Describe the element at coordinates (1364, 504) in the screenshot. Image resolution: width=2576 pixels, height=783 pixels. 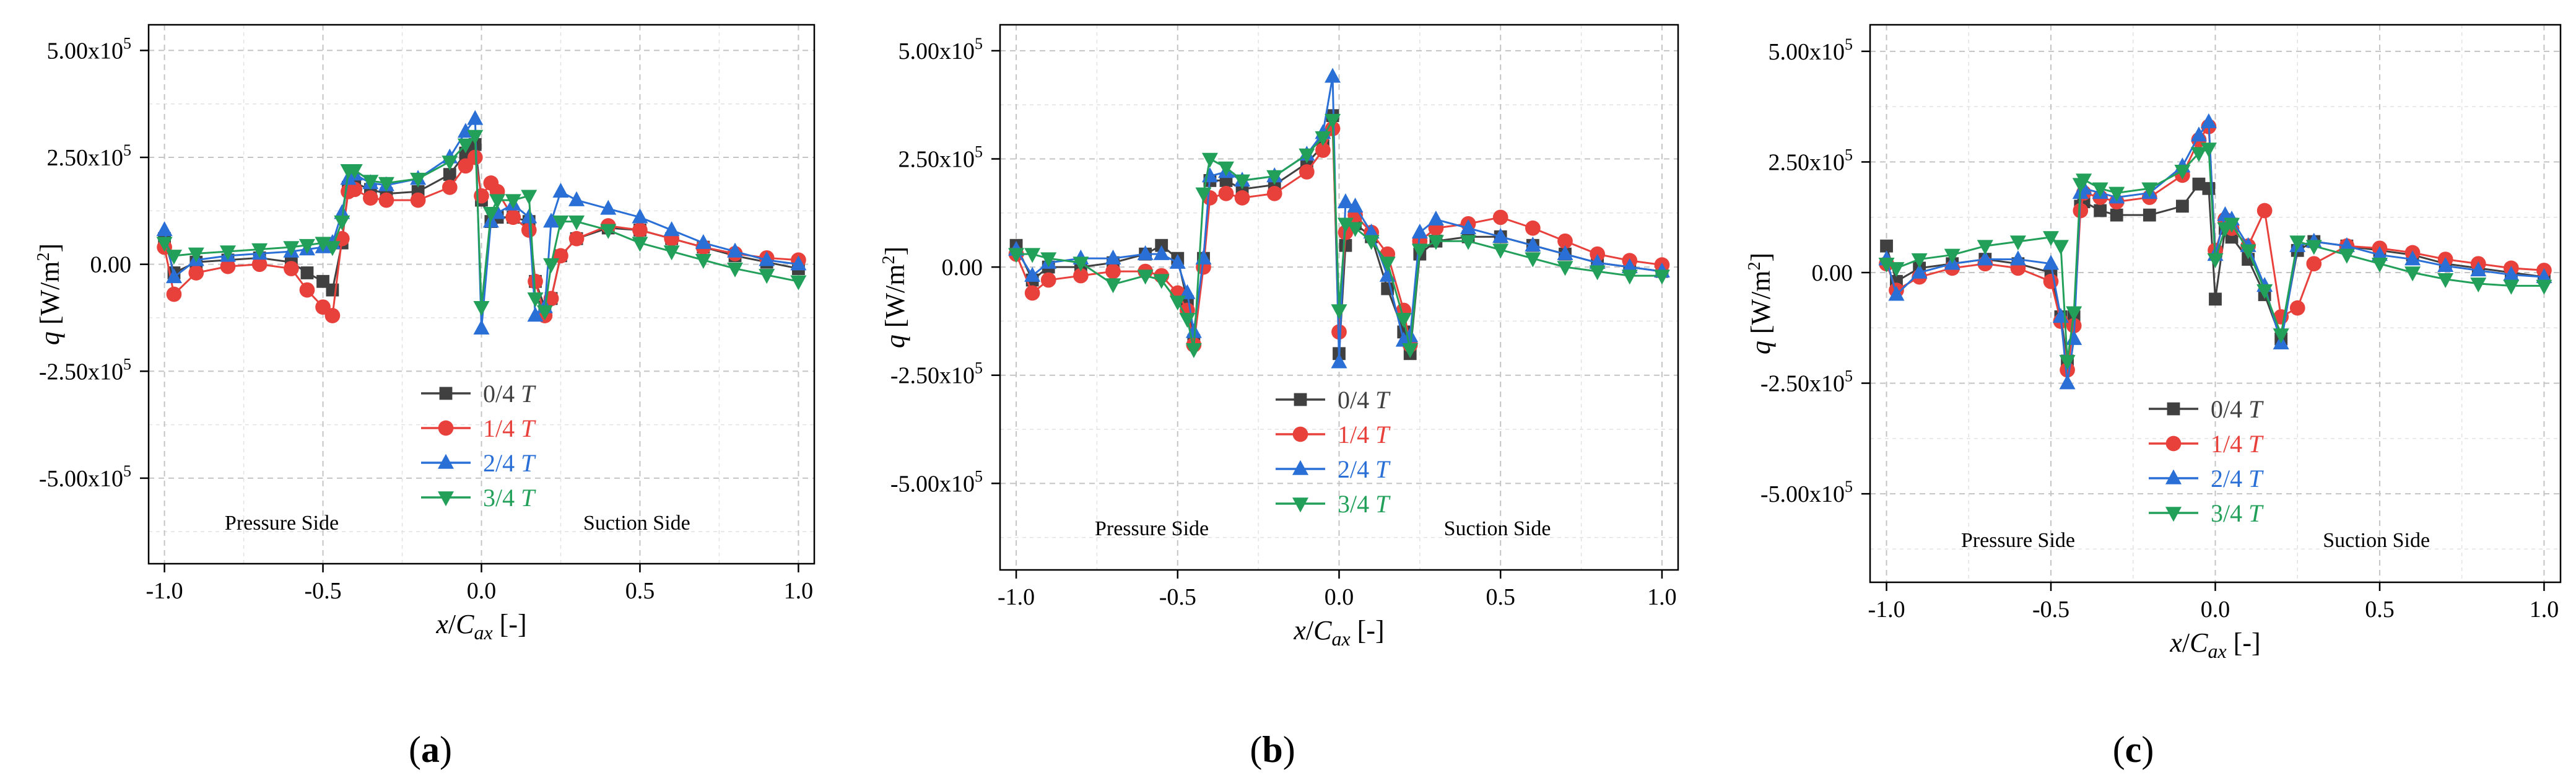
I see `legend-entry: 3/4 T` at that location.